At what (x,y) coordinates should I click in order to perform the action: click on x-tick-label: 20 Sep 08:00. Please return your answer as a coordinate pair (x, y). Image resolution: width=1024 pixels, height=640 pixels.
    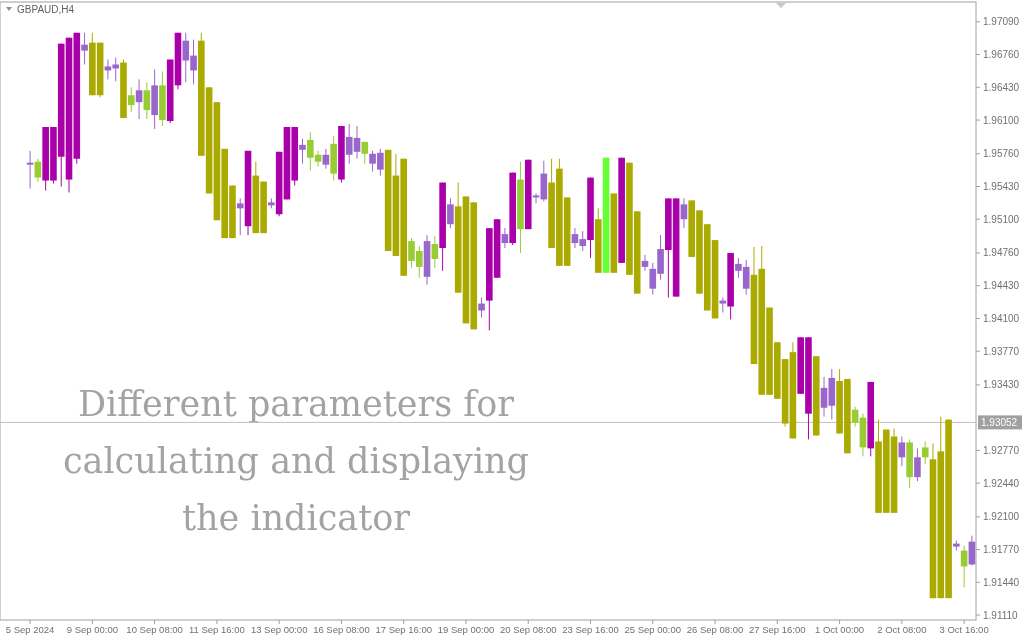
    Looking at the image, I should click on (528, 629).